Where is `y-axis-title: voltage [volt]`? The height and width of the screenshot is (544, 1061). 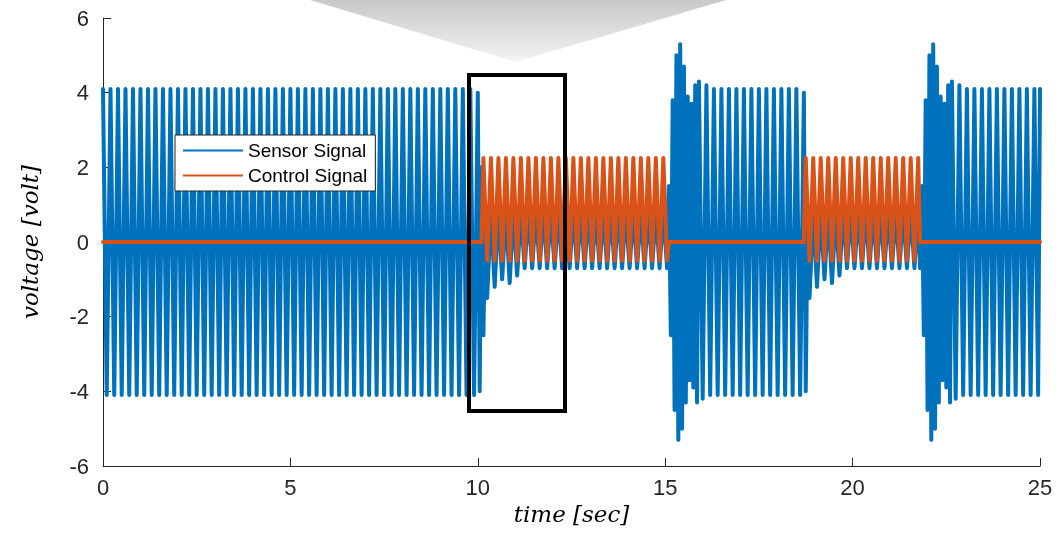
y-axis-title: voltage [volt] is located at coordinates (29, 242).